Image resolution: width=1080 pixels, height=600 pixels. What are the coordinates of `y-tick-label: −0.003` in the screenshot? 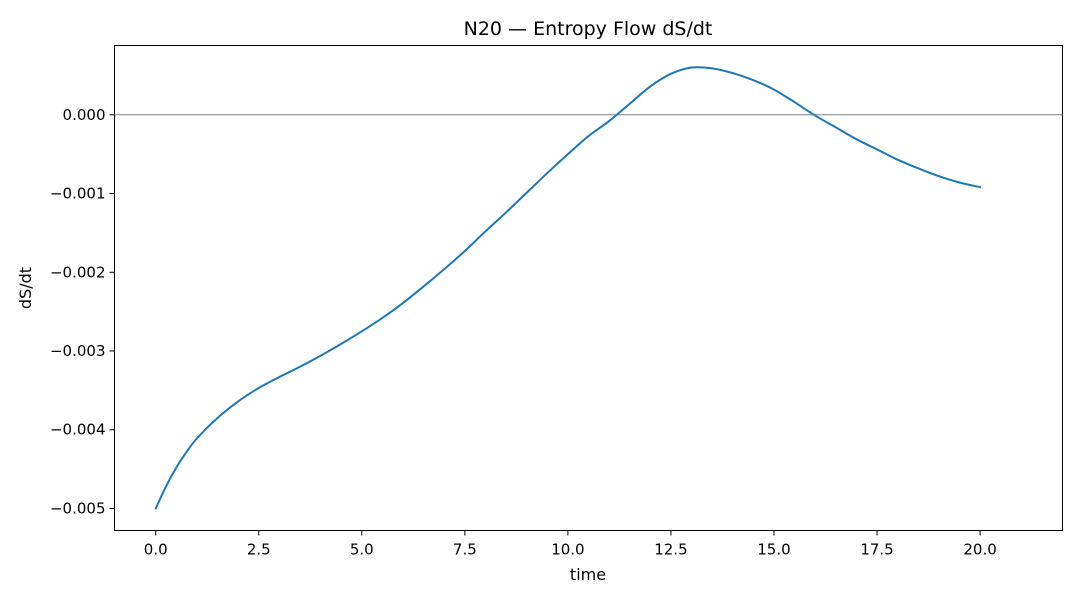 It's located at (78, 351).